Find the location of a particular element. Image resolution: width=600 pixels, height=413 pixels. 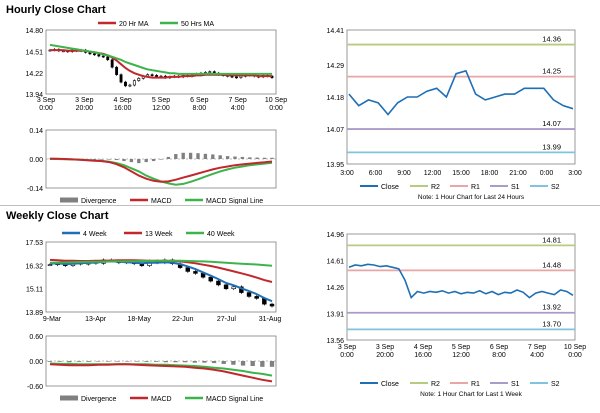

chart-note: Note: 1 Hour Chart for Last 1 Week is located at coordinates (471, 394).